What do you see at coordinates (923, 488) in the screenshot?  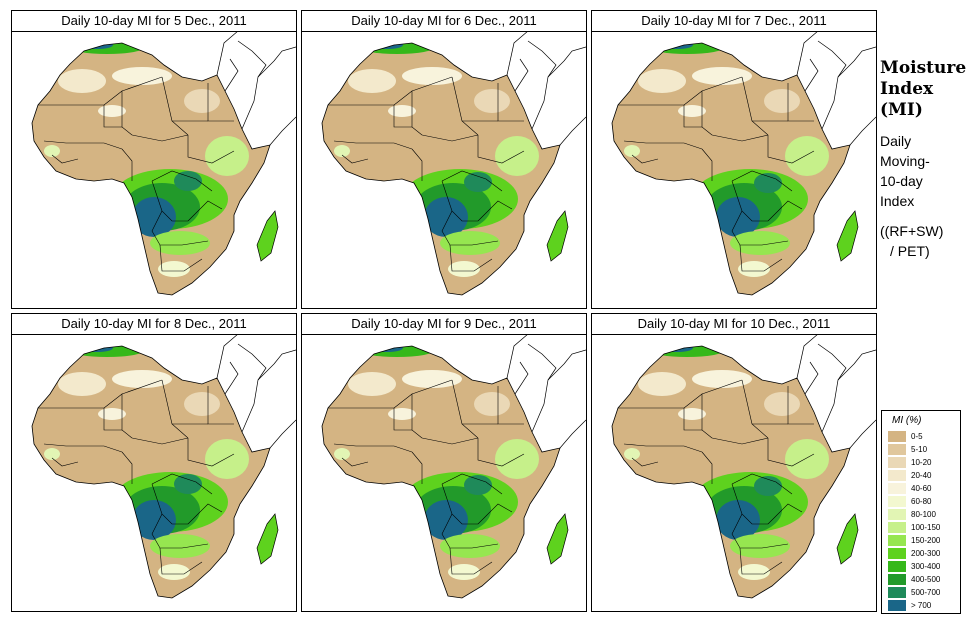 I see `legend-item: 40-60` at bounding box center [923, 488].